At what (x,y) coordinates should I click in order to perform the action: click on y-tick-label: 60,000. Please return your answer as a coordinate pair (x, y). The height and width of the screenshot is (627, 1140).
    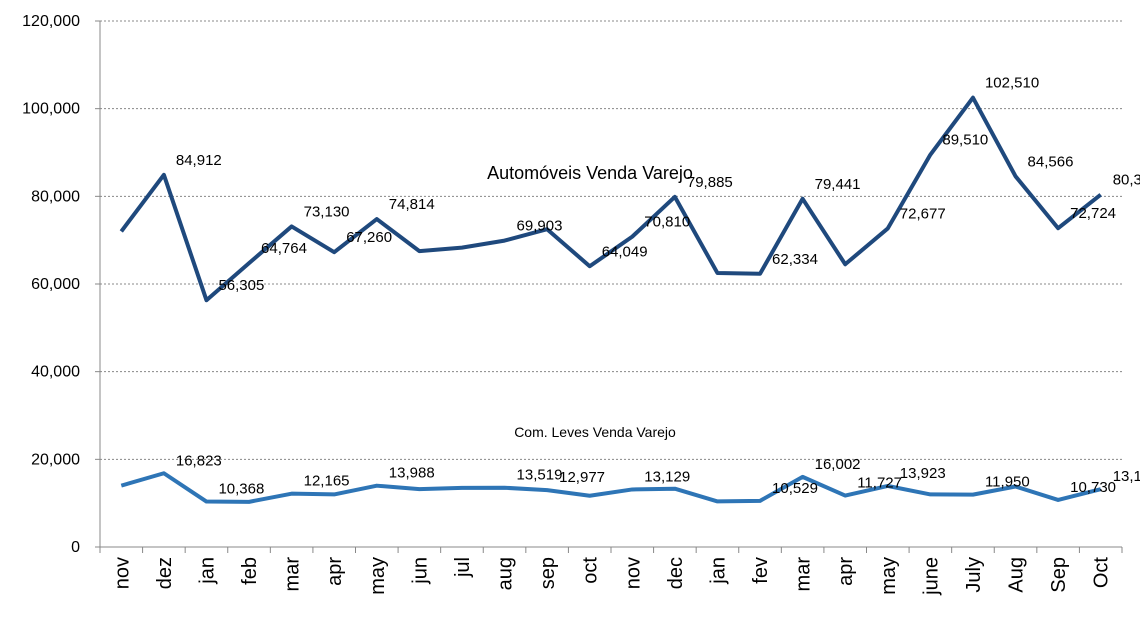
    Looking at the image, I should click on (55, 284).